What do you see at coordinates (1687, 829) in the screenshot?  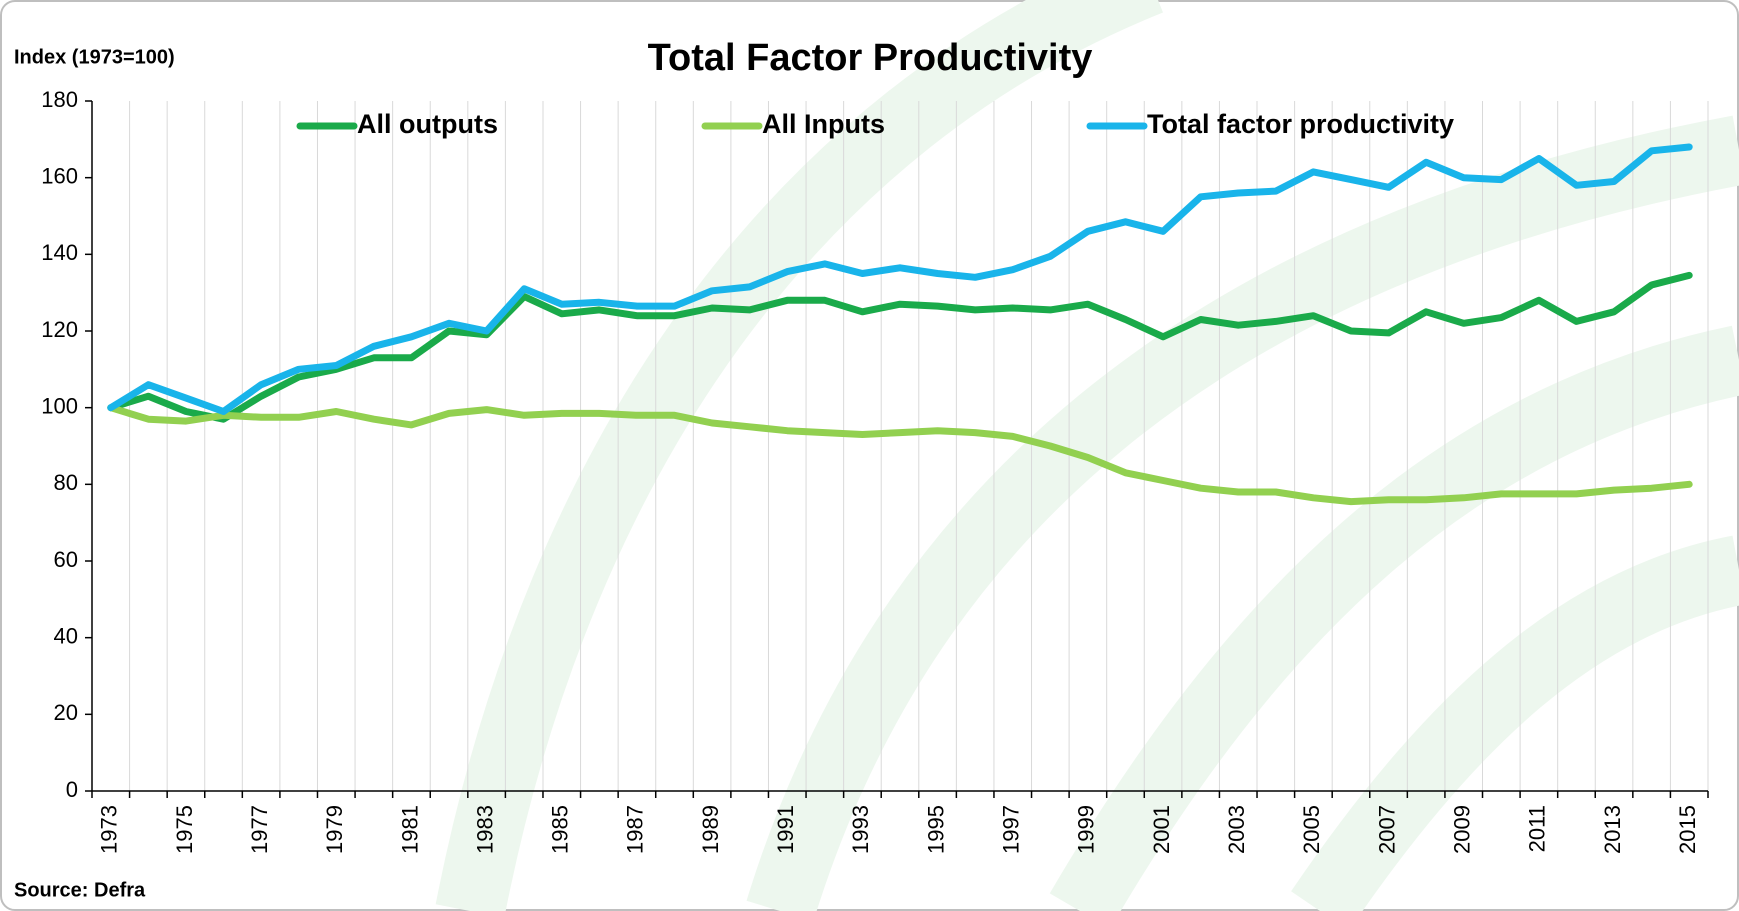 I see `x-tick-label: 2015` at bounding box center [1687, 829].